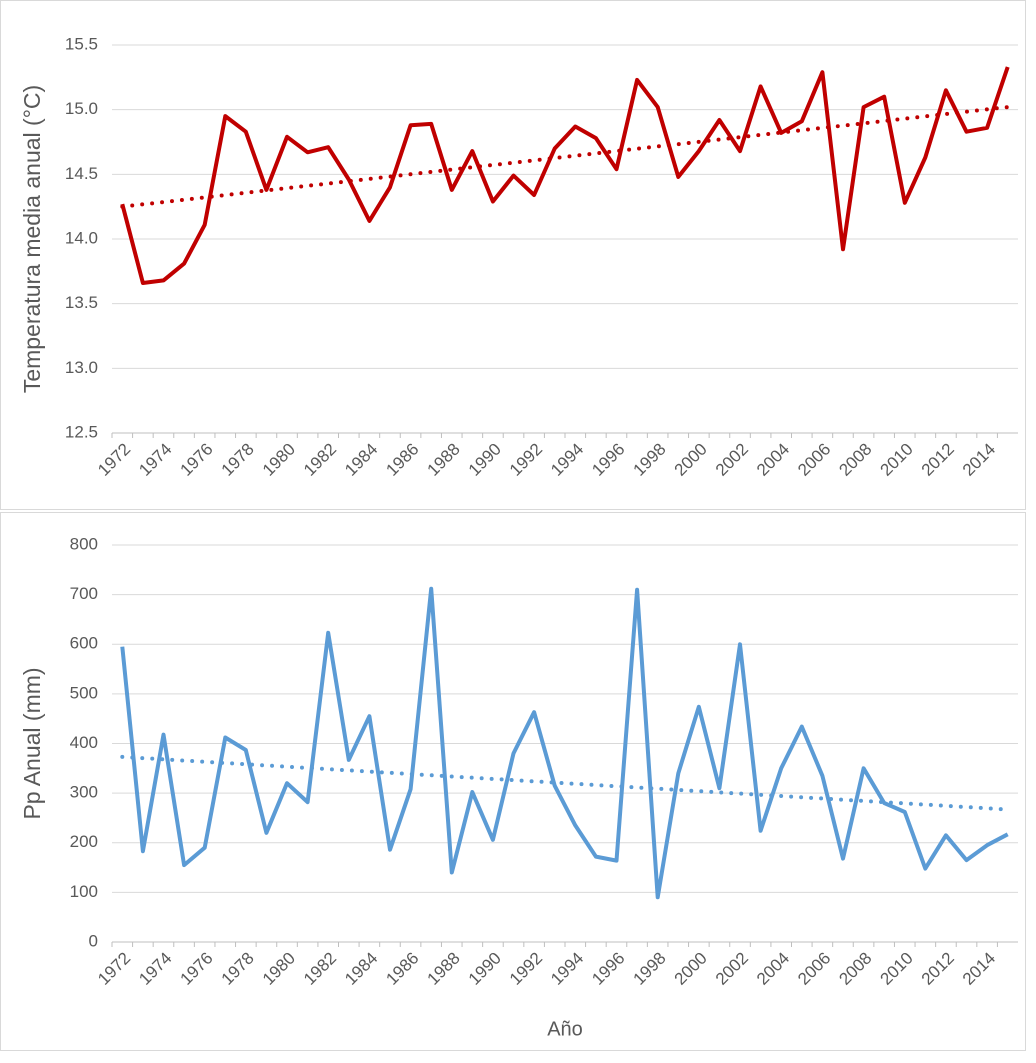  What do you see at coordinates (81, 367) in the screenshot?
I see `y-tick-label: 13.0` at bounding box center [81, 367].